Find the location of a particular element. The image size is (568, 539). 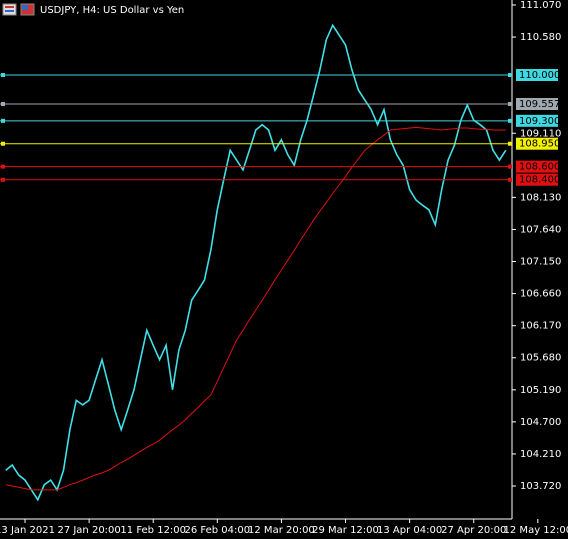

y-tick-label: 106.660 is located at coordinates (540, 294).